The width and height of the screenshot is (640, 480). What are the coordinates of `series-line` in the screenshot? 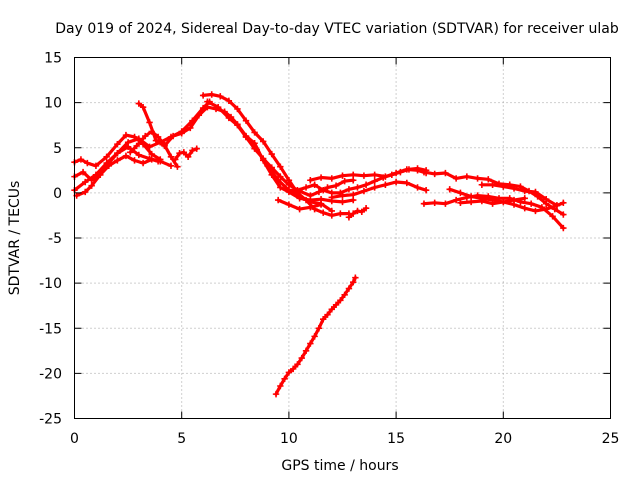 It's located at (142, 146).